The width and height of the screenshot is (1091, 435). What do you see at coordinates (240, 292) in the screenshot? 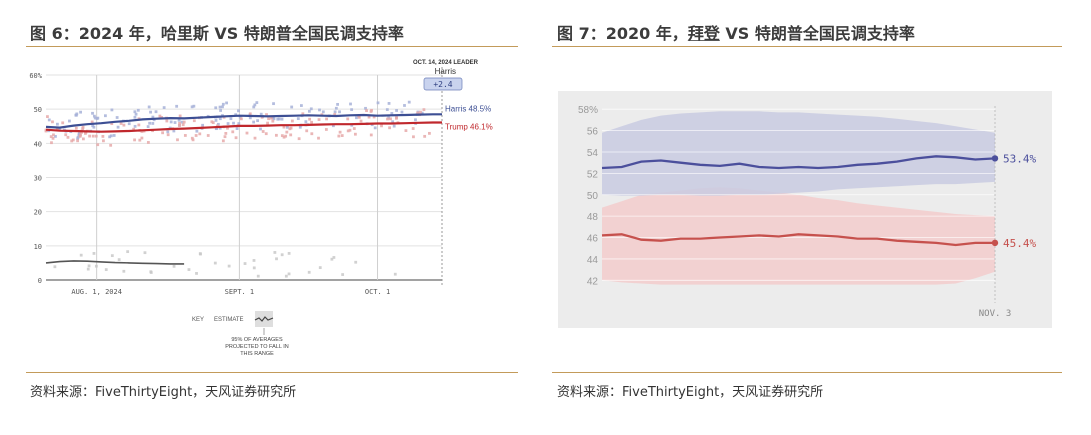
I see `left-x-tick-label: SEPT. 1` at bounding box center [240, 292].